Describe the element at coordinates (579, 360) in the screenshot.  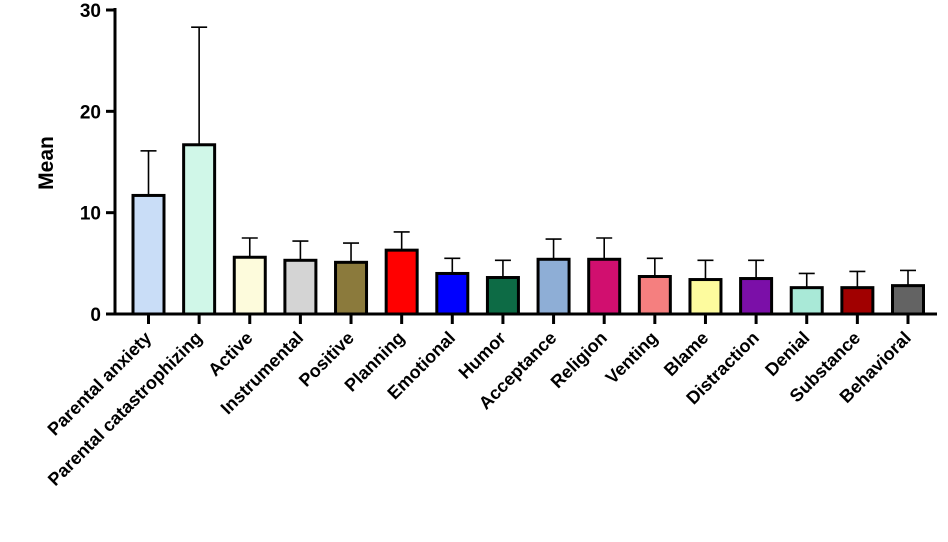
I see `x-tick-label: Religion` at that location.